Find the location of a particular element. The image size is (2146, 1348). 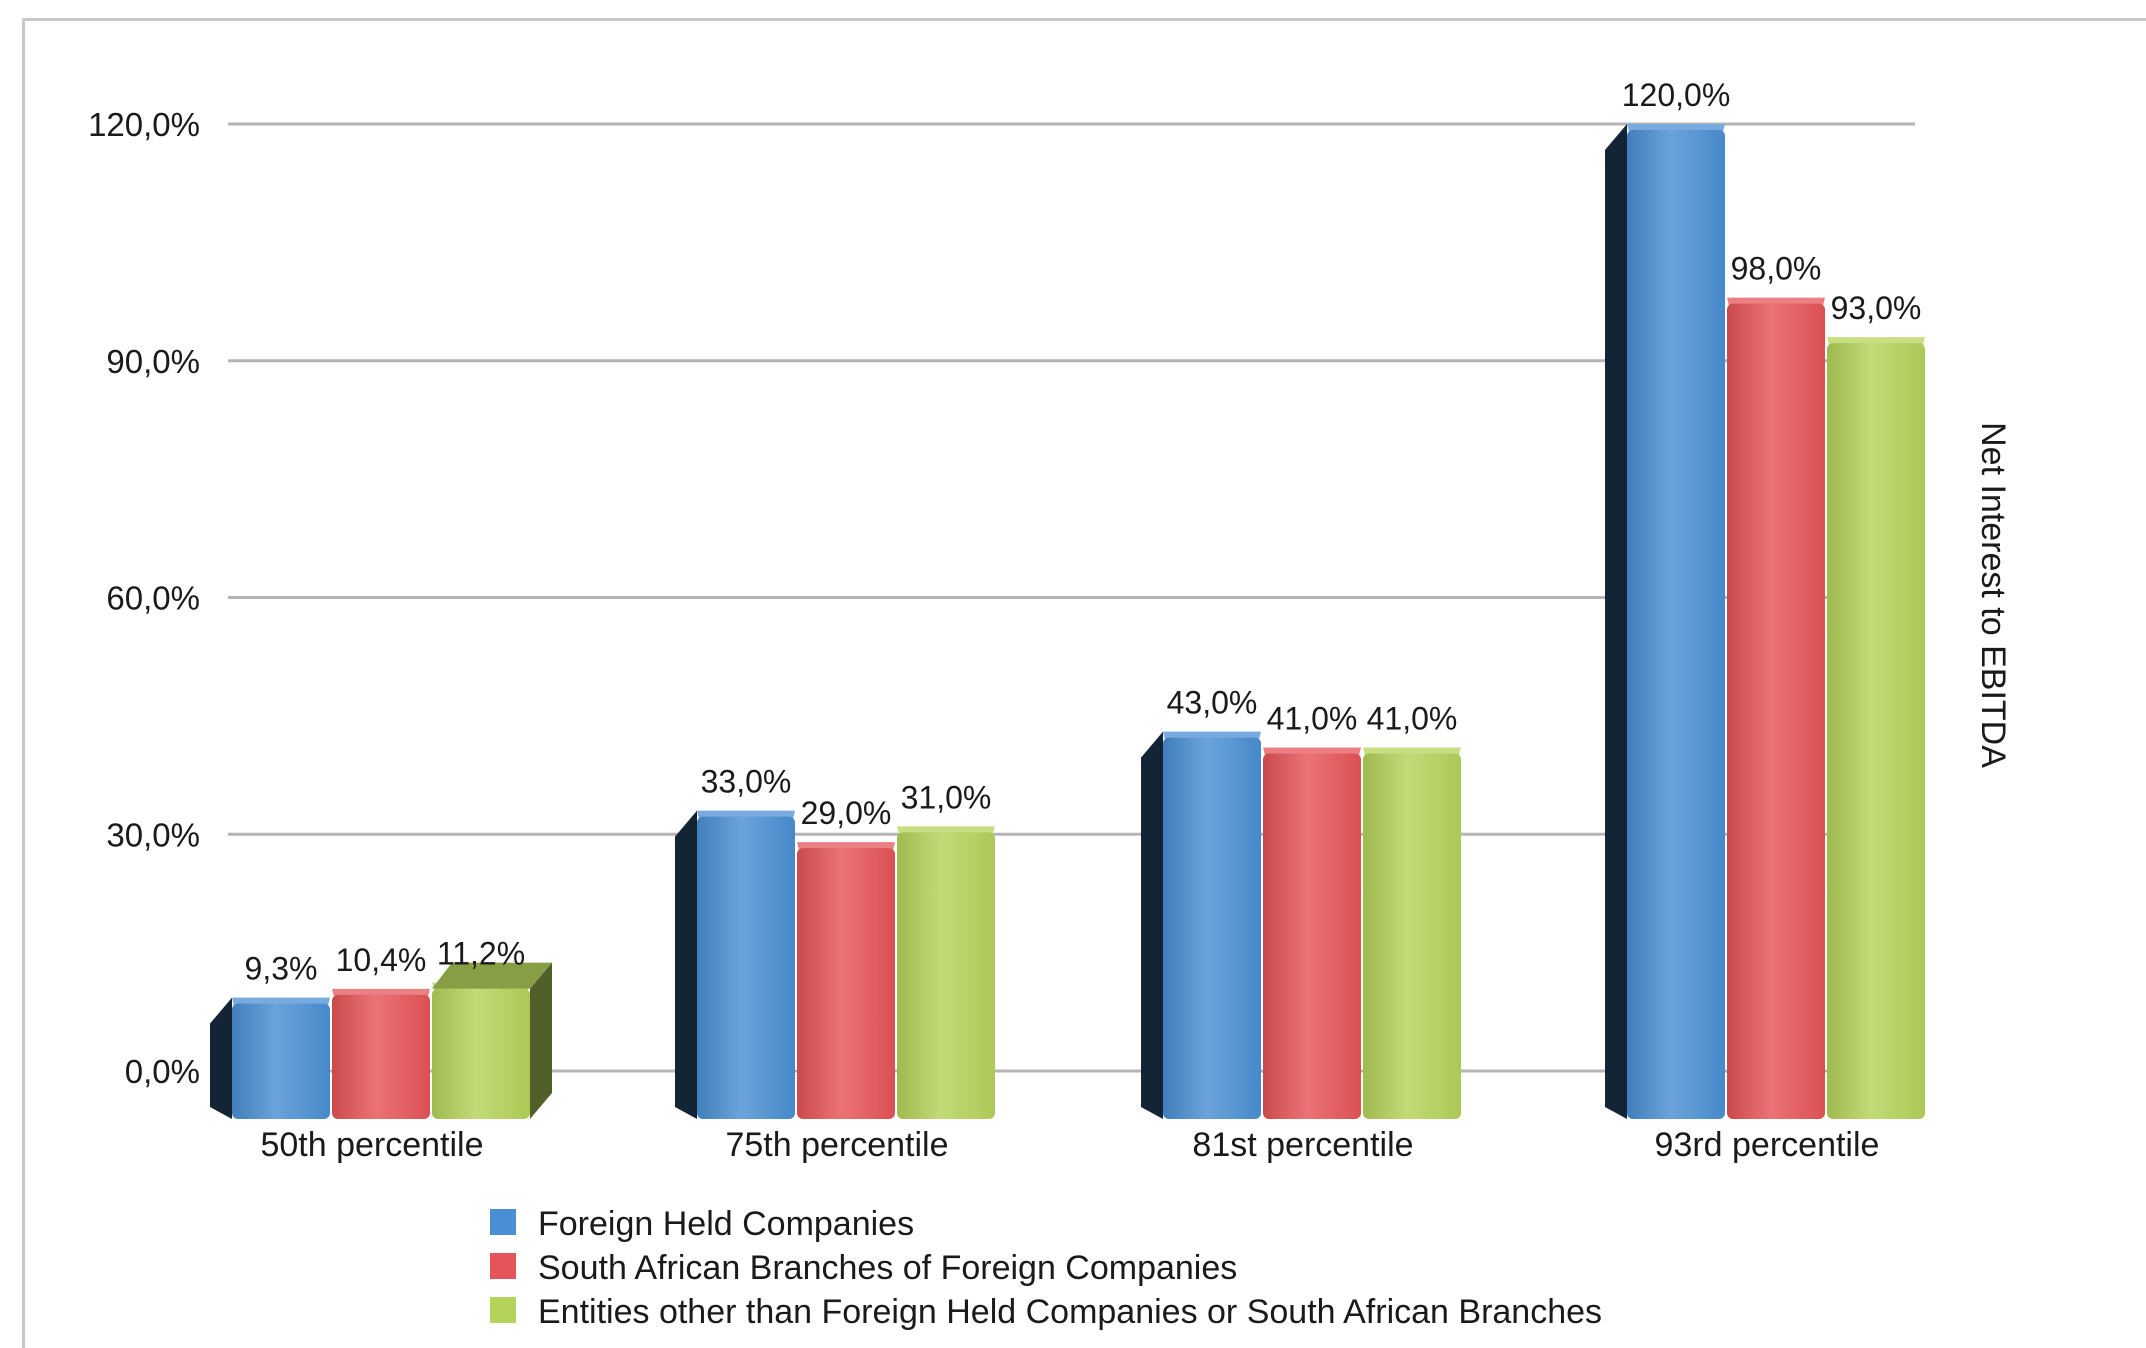

y-axis-title: Net Interest to EBITDA is located at coordinates (1993, 595).